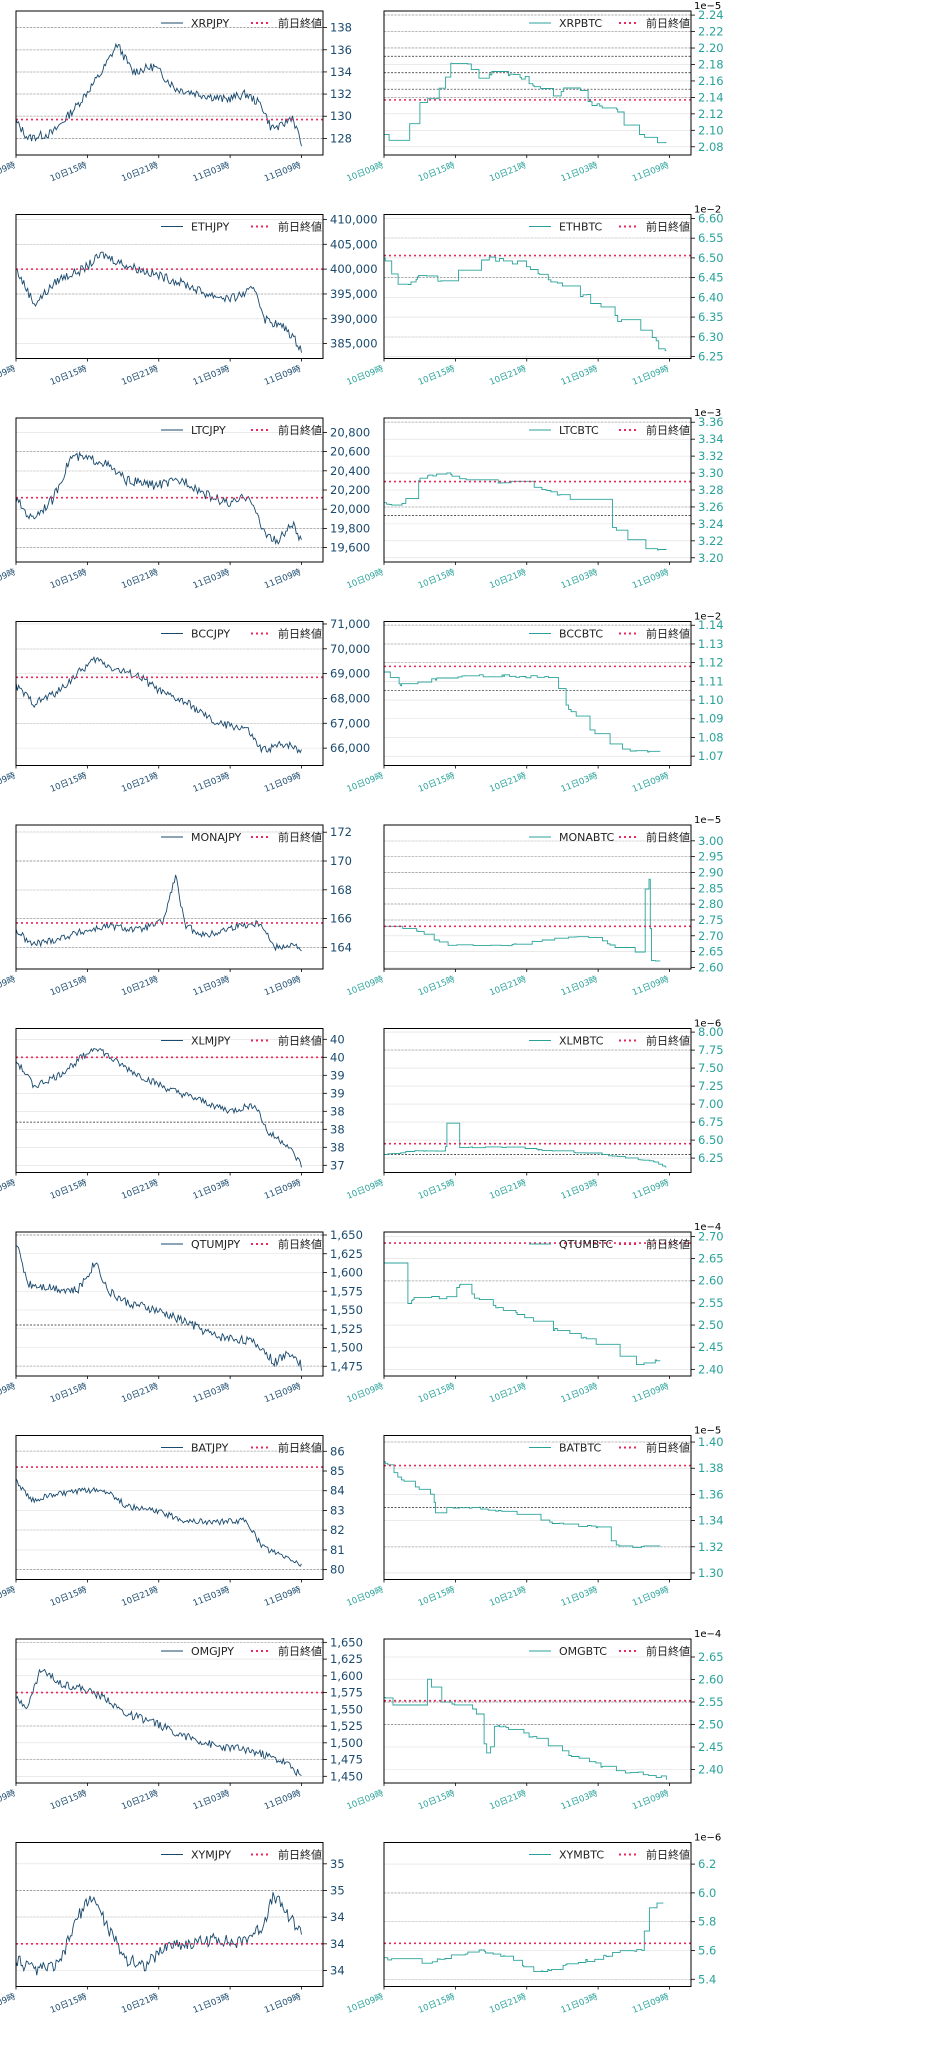 The image size is (935, 2048). What do you see at coordinates (337, 1129) in the screenshot?
I see `y-tick-label: 38` at bounding box center [337, 1129].